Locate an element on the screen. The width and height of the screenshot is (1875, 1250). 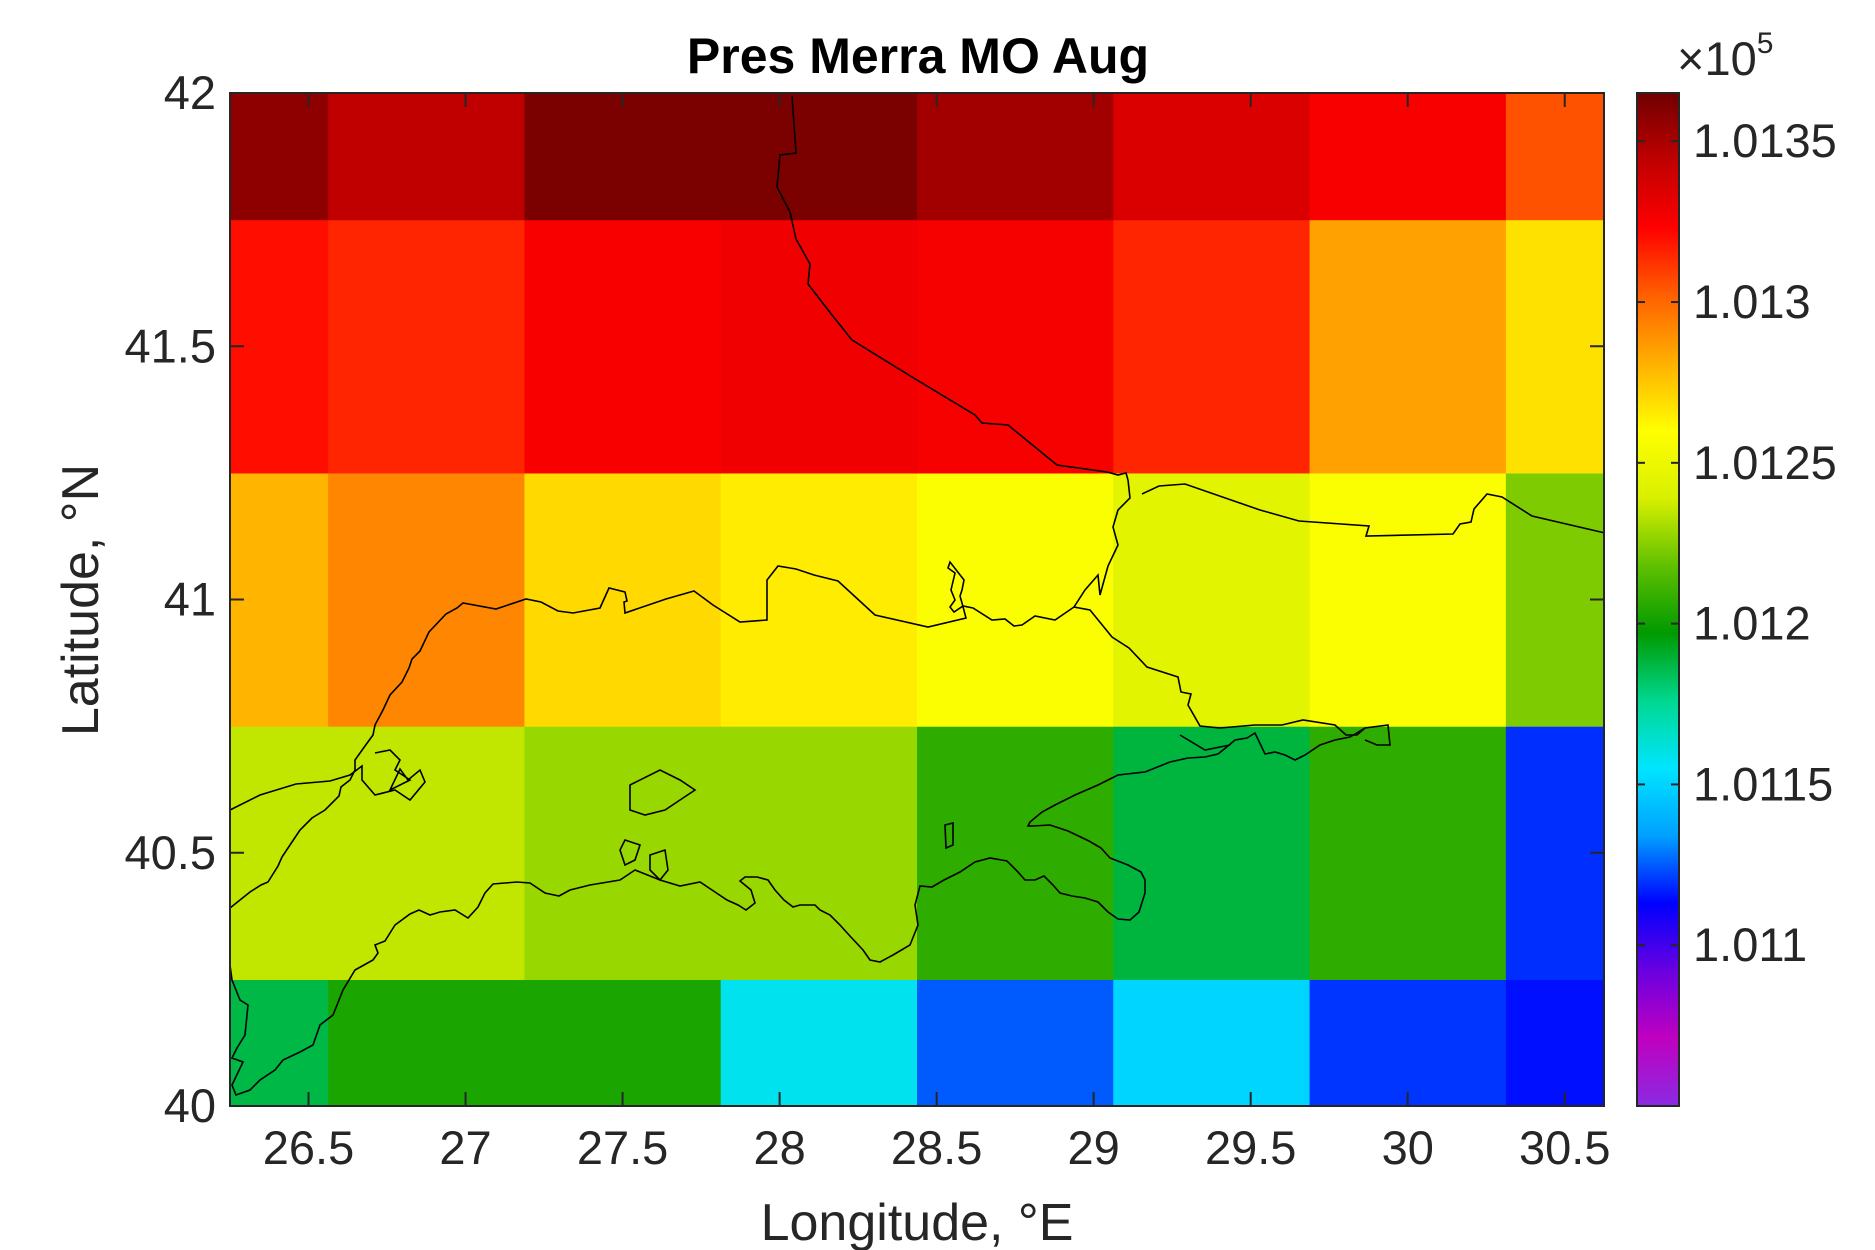
y-tick-label-4: 42 is located at coordinates (190, 92).